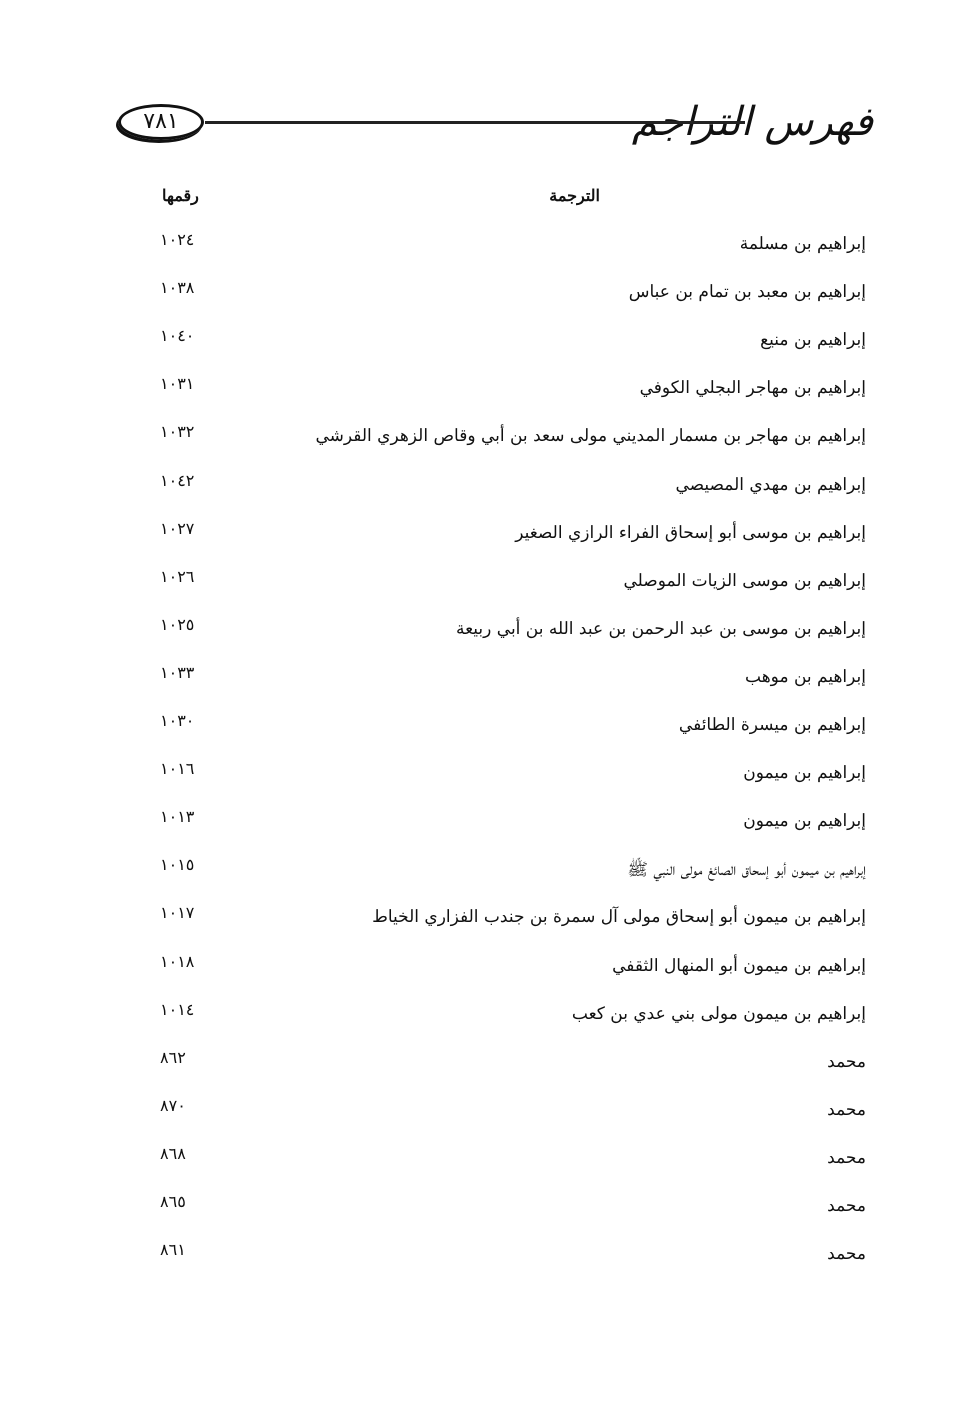  What do you see at coordinates (177, 384) in the screenshot?
I see `entry-number: ١٠٣١` at bounding box center [177, 384].